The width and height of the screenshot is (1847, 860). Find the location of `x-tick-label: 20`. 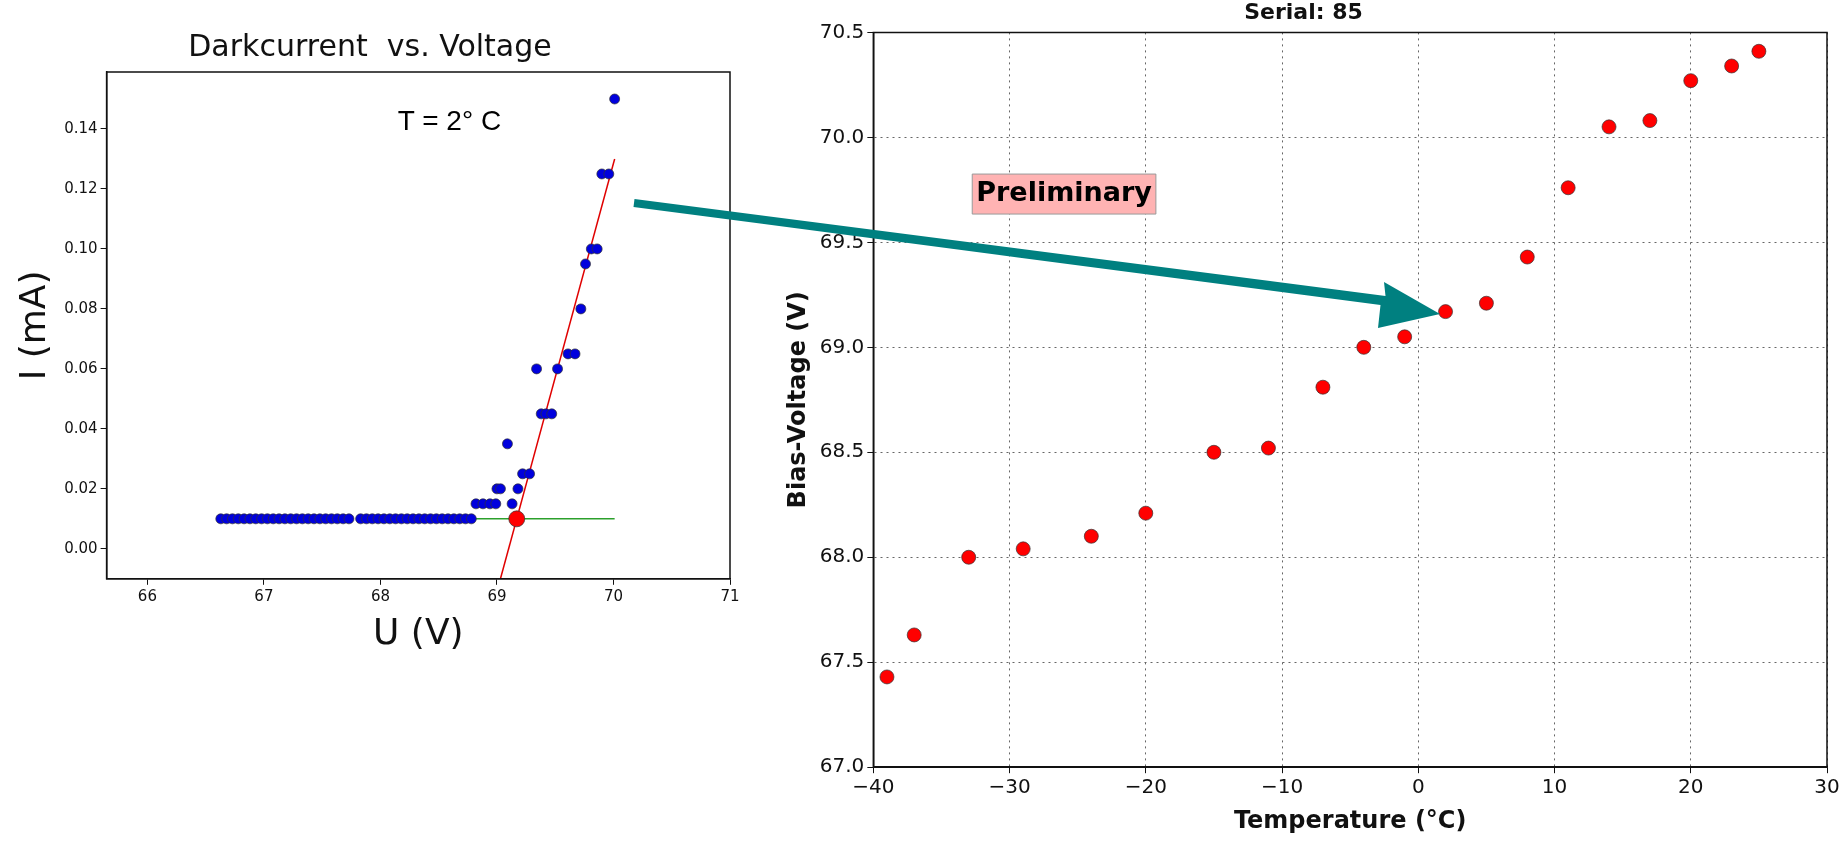

x-tick-label: 20 is located at coordinates (1691, 786).